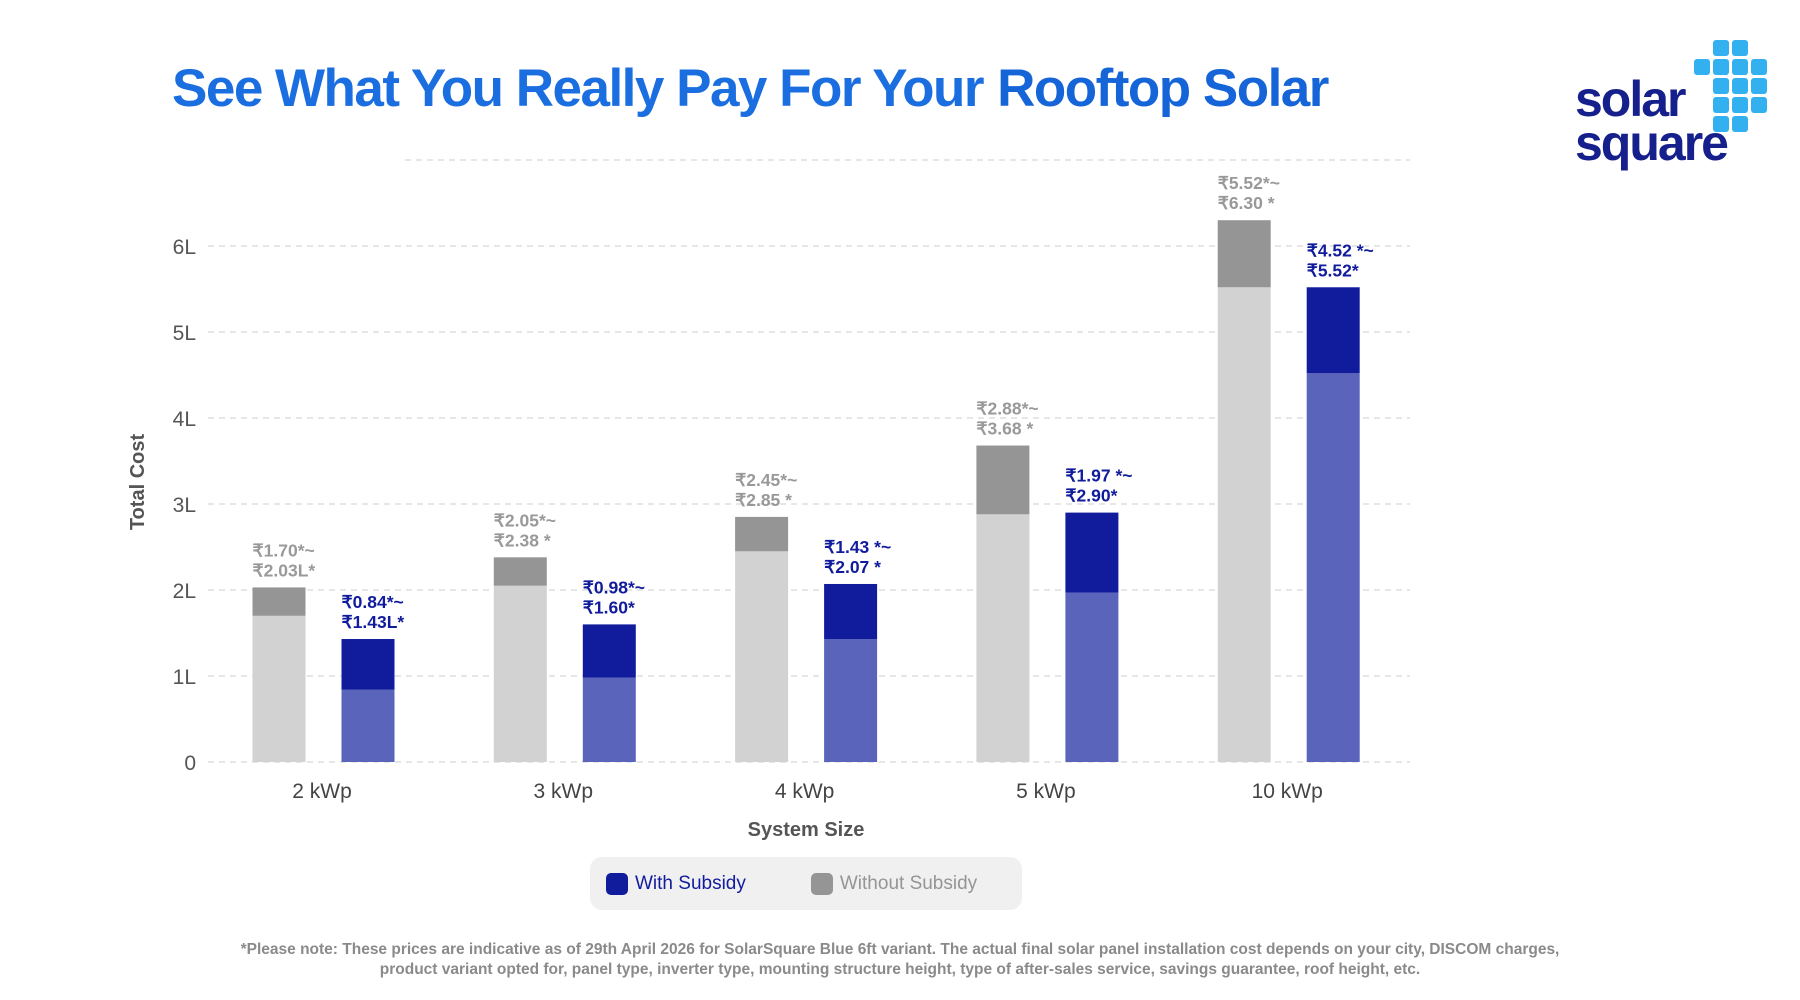 The image size is (1800, 1000). What do you see at coordinates (617, 883) in the screenshot?
I see `legend-swatch-with` at bounding box center [617, 883].